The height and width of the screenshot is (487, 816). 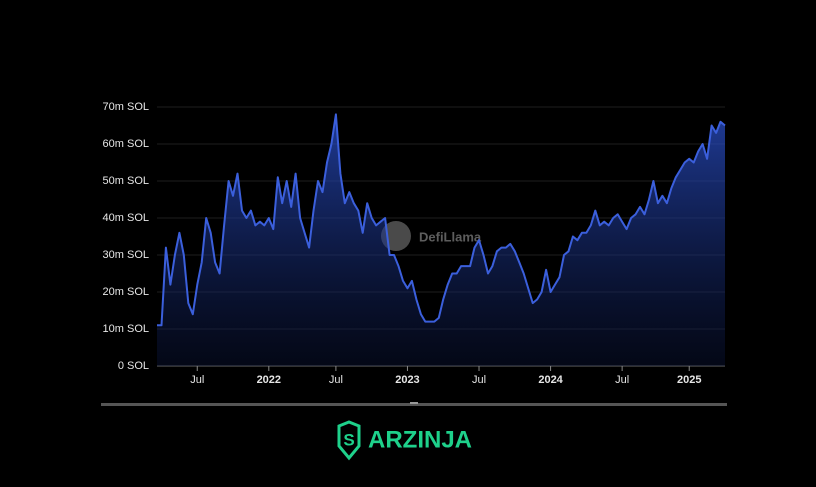 I want to click on y-tick-label: 30m SOL, so click(x=126, y=255).